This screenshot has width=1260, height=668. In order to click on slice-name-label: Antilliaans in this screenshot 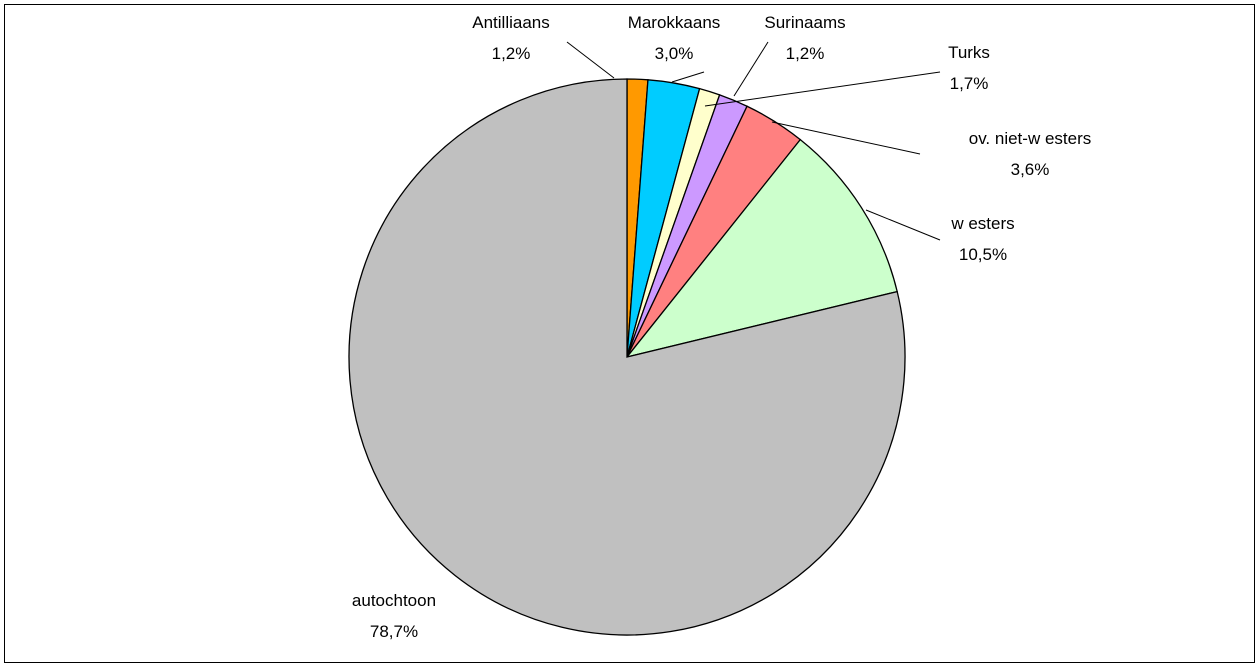, I will do `click(511, 22)`.